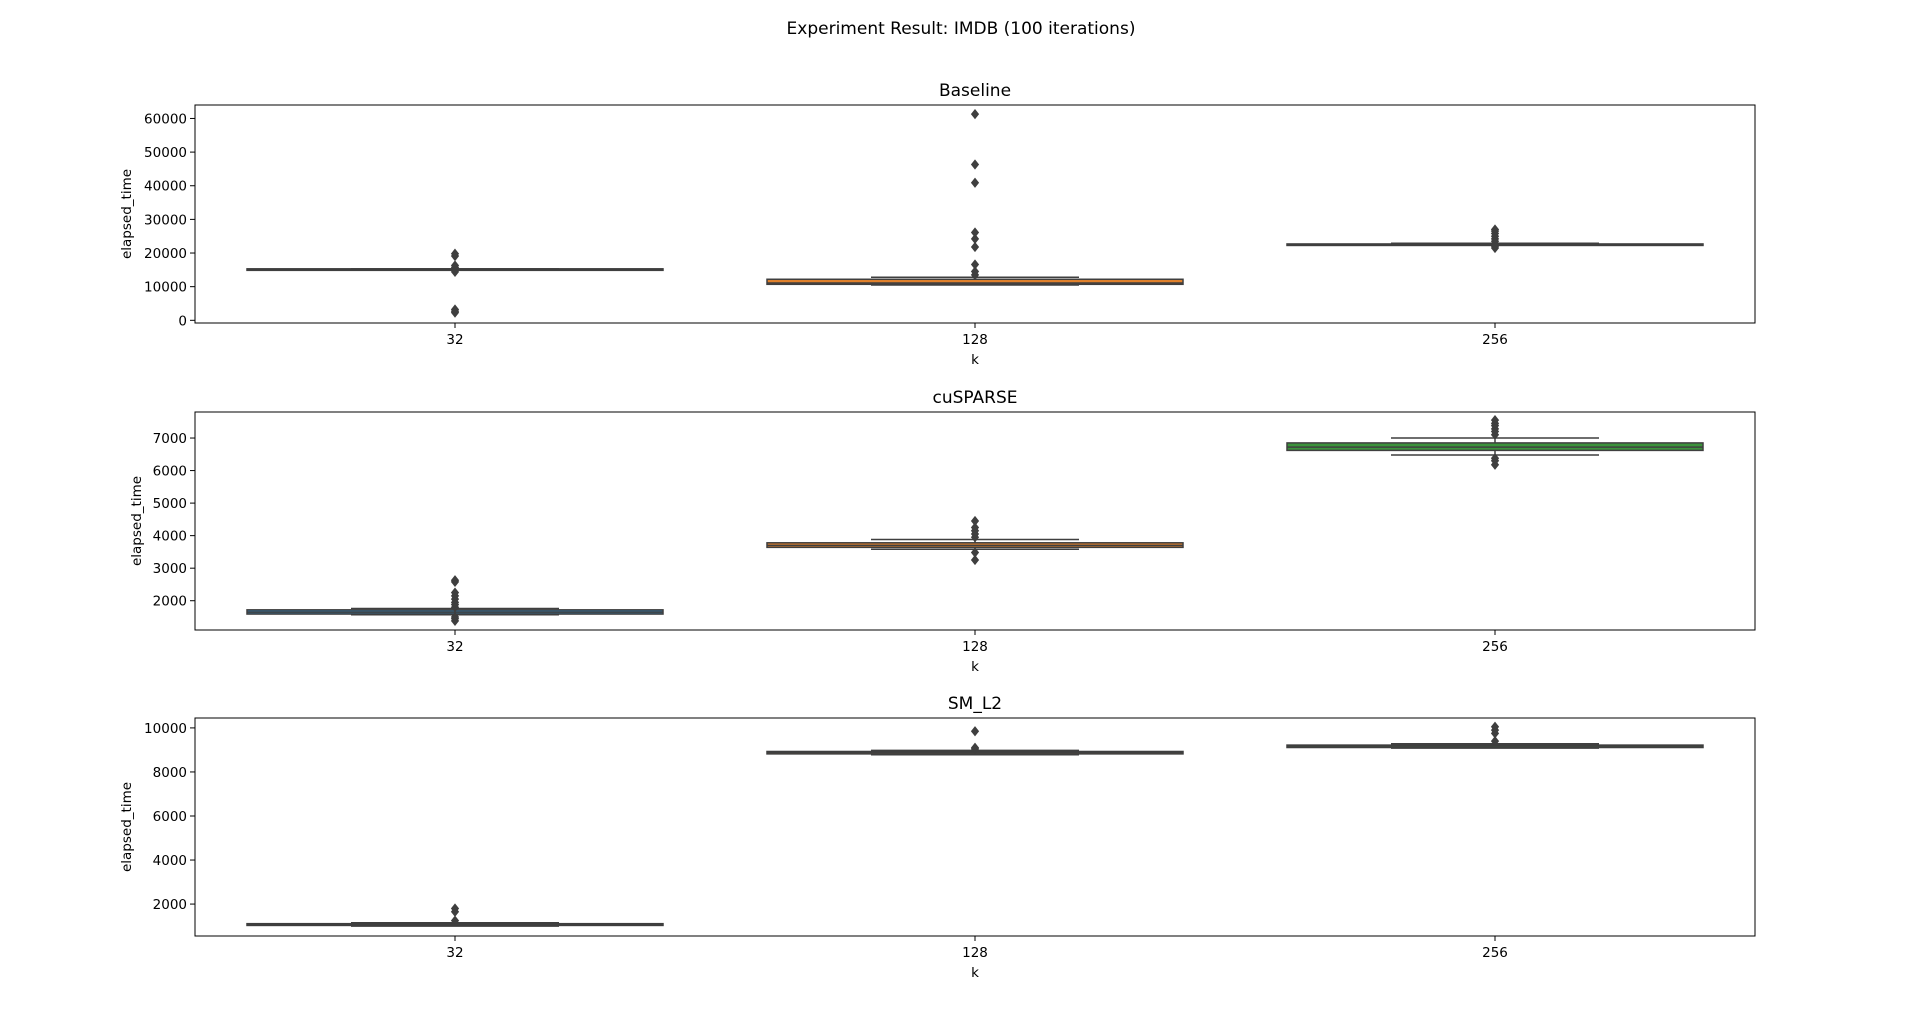  What do you see at coordinates (974, 398) in the screenshot?
I see `panel-title: cuSPARSE` at bounding box center [974, 398].